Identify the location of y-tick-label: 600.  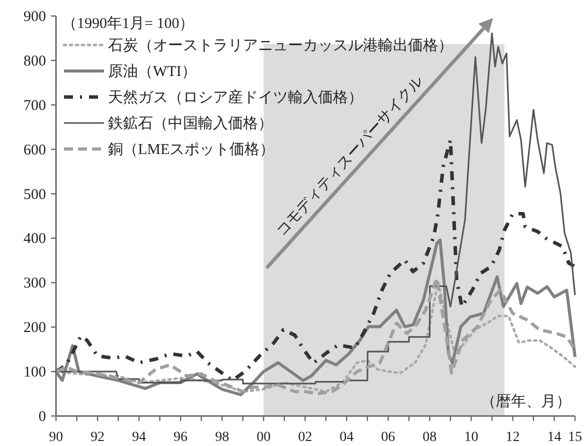
(35, 150).